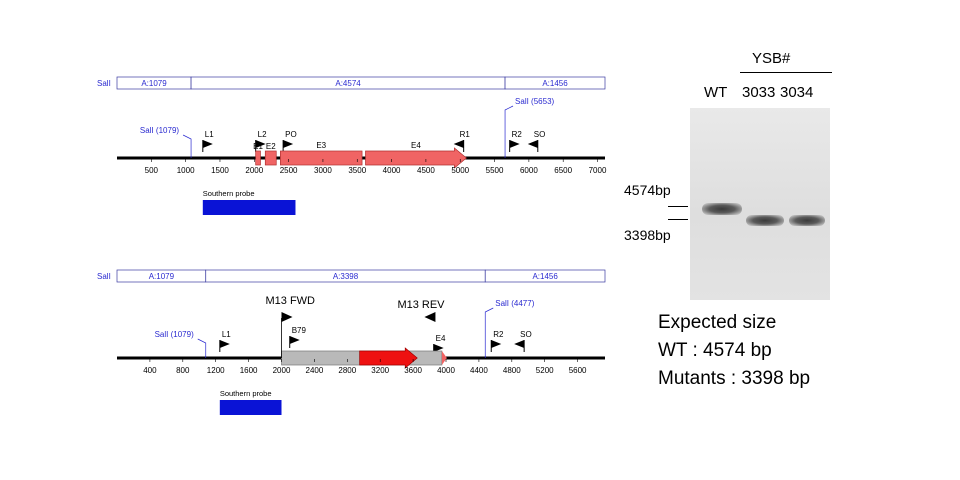 The height and width of the screenshot is (480, 960). I want to click on marker-label-3398: 3398bp, so click(647, 235).